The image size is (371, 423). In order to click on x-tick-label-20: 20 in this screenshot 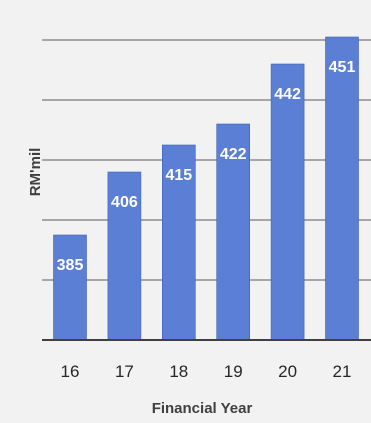, I will do `click(287, 371)`.